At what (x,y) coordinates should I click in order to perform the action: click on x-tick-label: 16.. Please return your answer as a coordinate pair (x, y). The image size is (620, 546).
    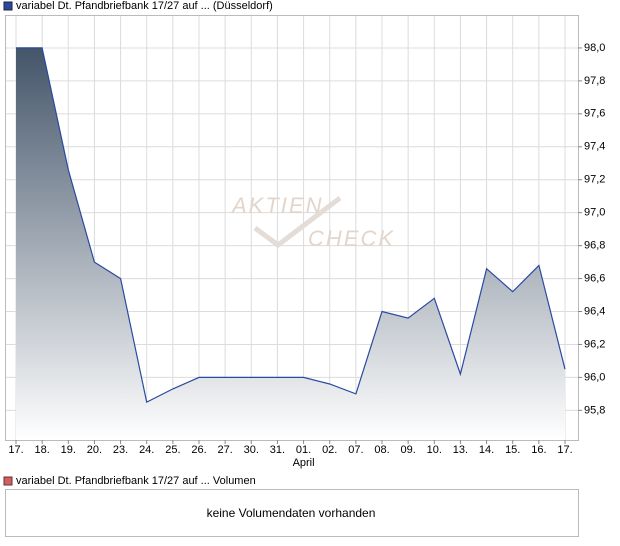
    Looking at the image, I should click on (538, 450).